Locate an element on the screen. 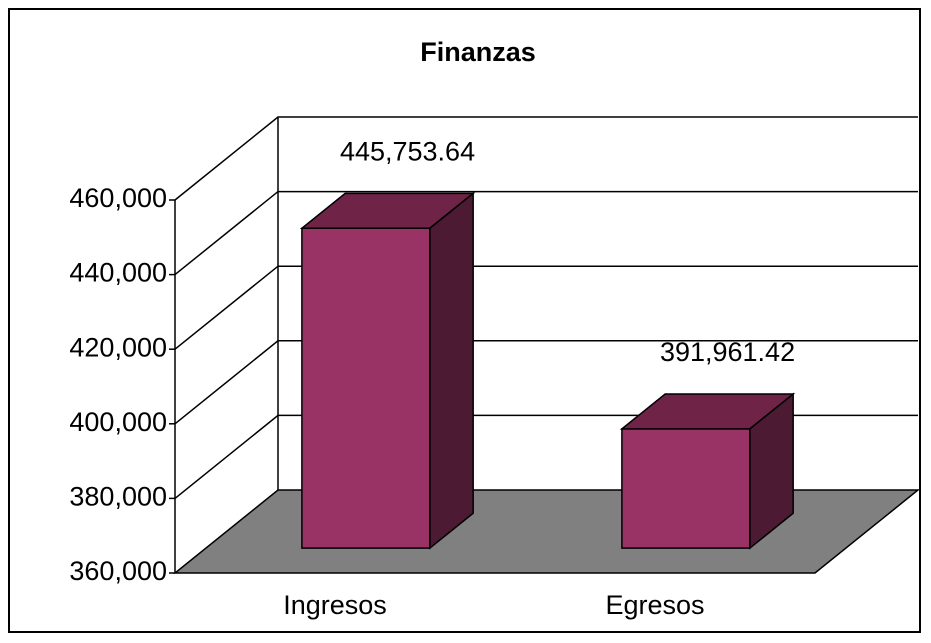  data-label: 445,753.64 is located at coordinates (407, 152).